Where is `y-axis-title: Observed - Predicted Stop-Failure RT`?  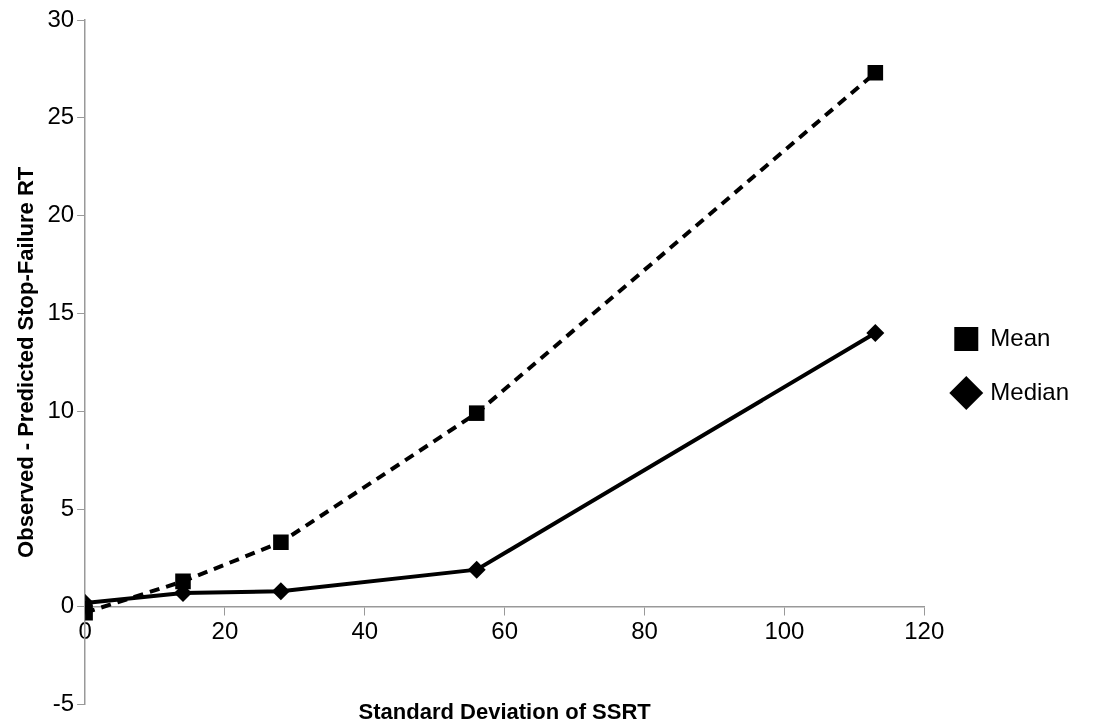 y-axis-title: Observed - Predicted Stop-Failure RT is located at coordinates (26, 362).